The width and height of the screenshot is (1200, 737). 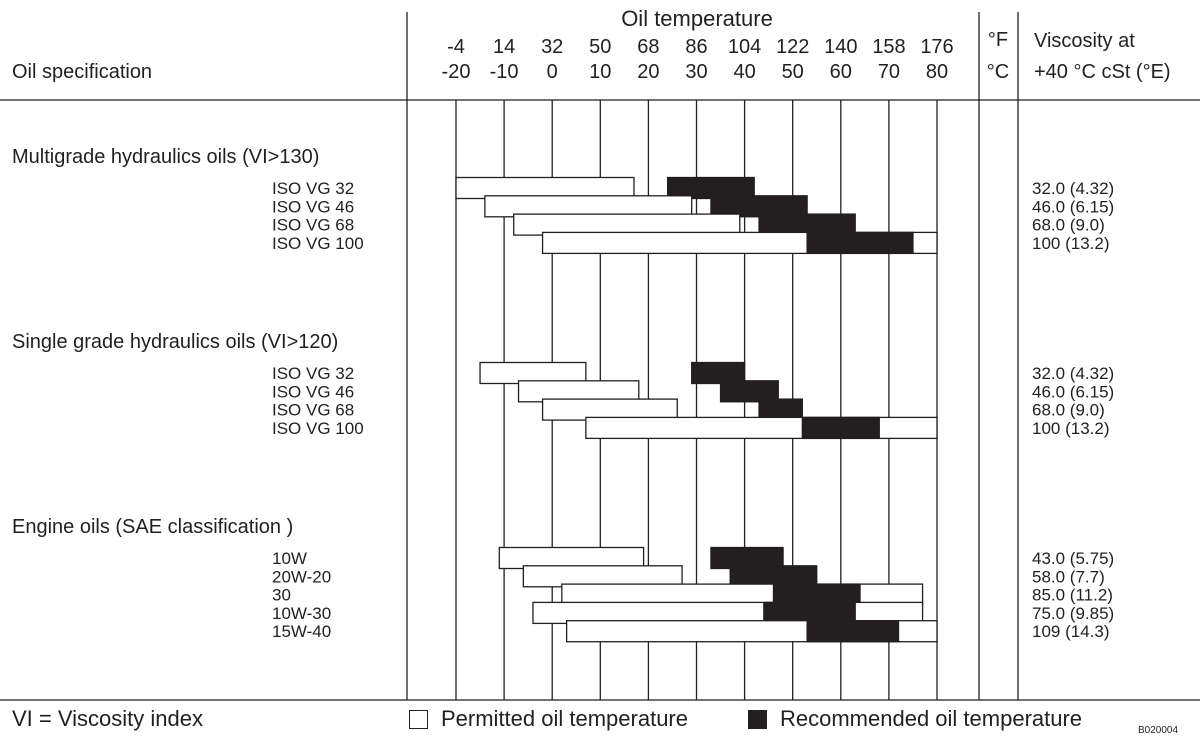 I want to click on tick-label-c: 40, so click(x=744, y=72).